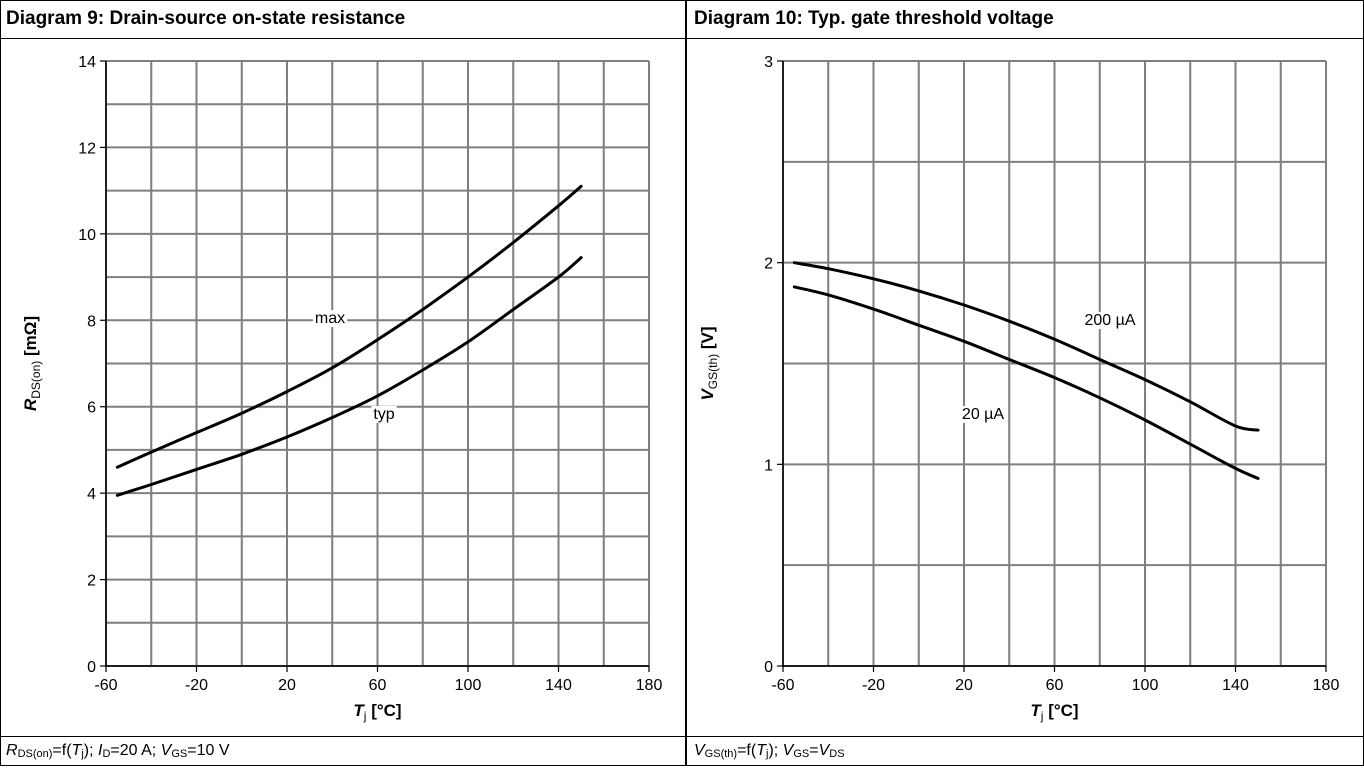 The image size is (1364, 768). What do you see at coordinates (768, 62) in the screenshot?
I see `y-tick-label: 3` at bounding box center [768, 62].